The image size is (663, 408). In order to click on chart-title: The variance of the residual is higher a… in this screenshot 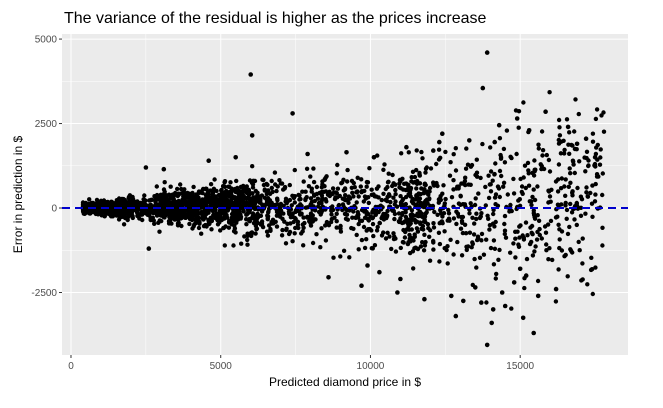, I will do `click(275, 18)`.